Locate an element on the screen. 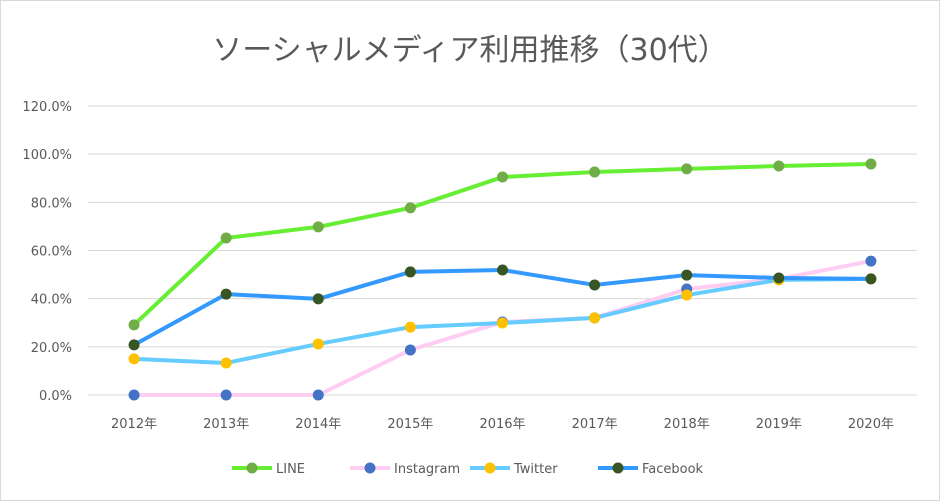 The height and width of the screenshot is (501, 940). y-tick-label: 40.0% is located at coordinates (51, 300).